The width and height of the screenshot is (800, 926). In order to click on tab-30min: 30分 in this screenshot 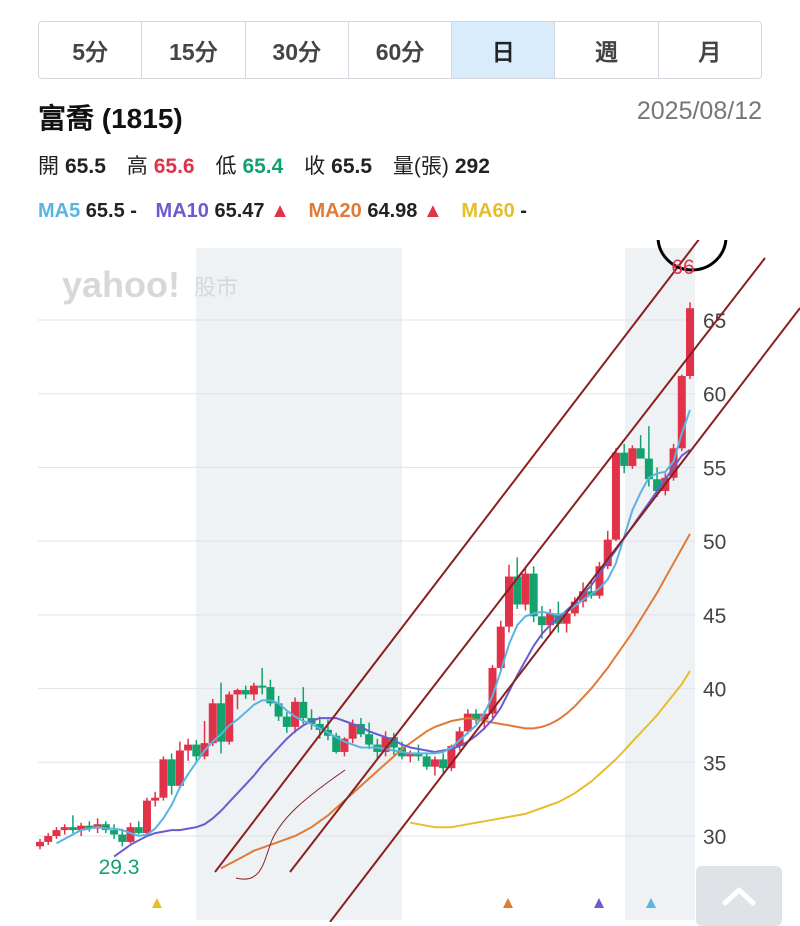, I will do `click(297, 50)`.